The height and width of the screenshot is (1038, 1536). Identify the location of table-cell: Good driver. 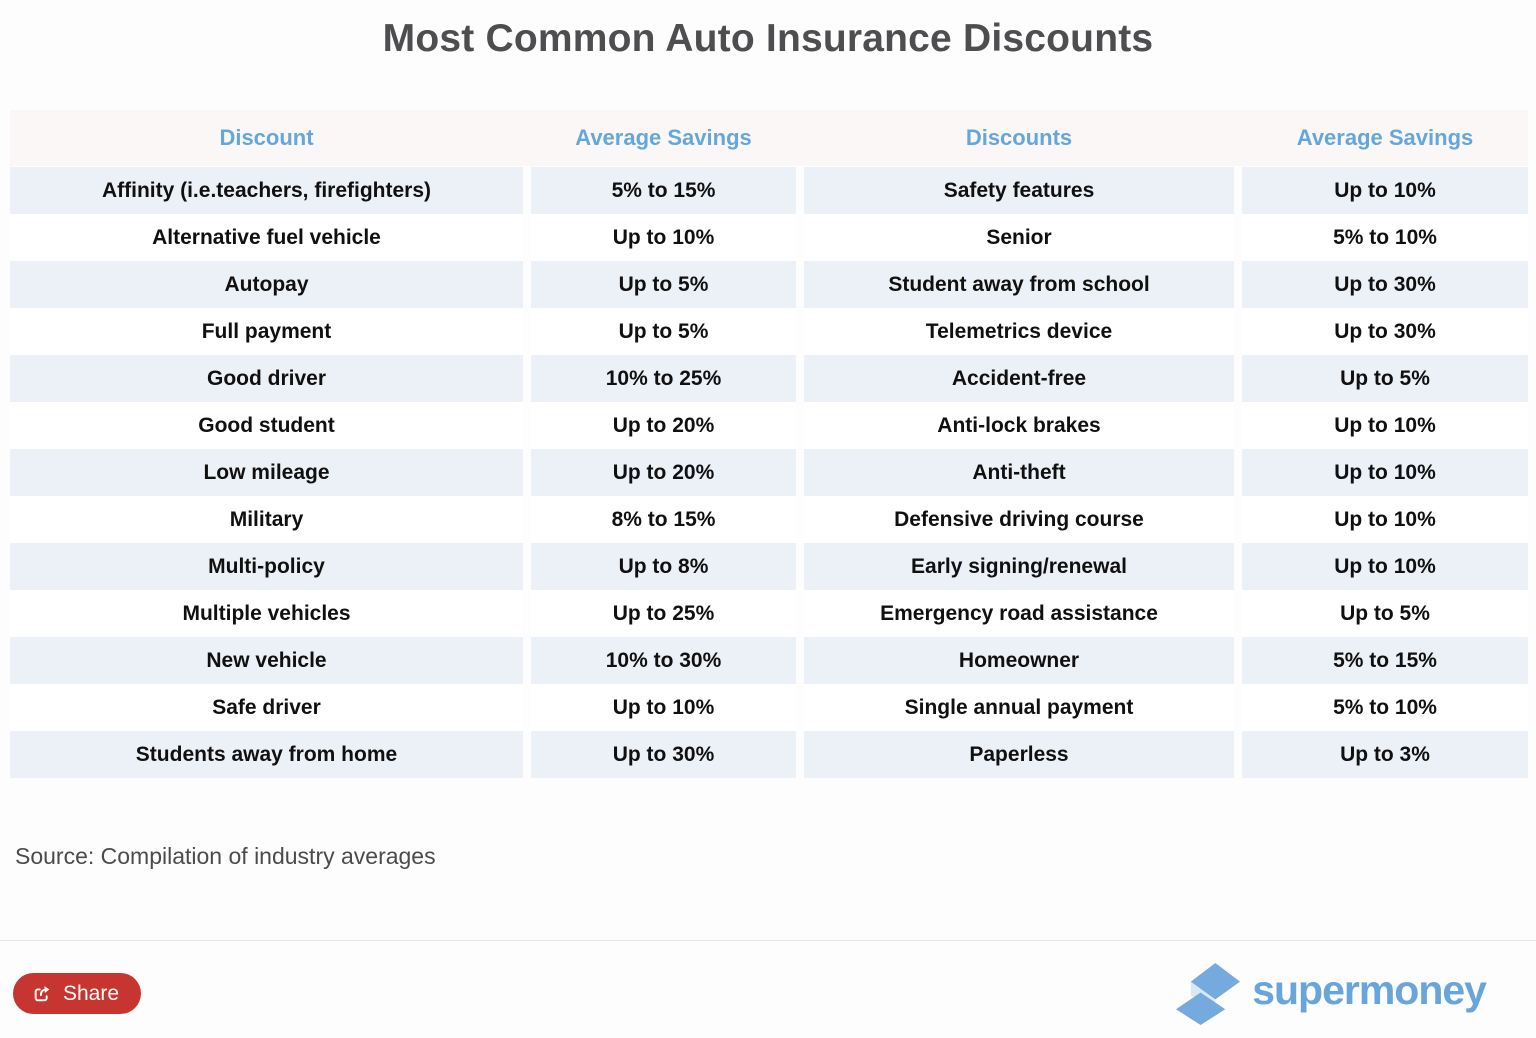
(266, 378).